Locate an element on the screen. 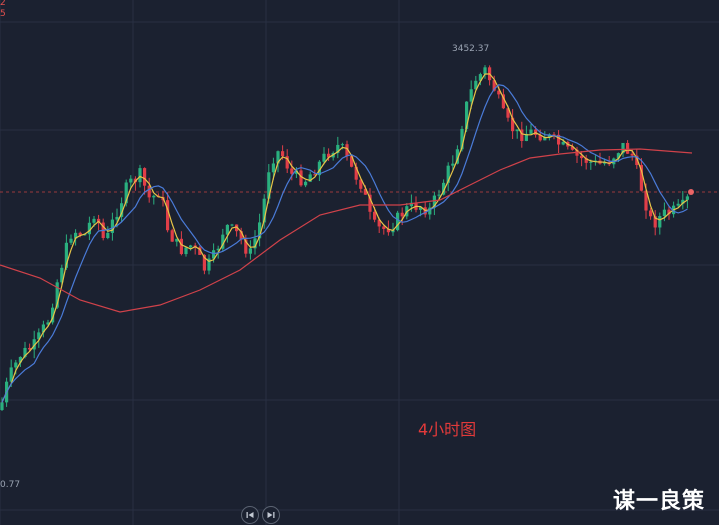  timeframe-label: 4小时图 is located at coordinates (447, 429).